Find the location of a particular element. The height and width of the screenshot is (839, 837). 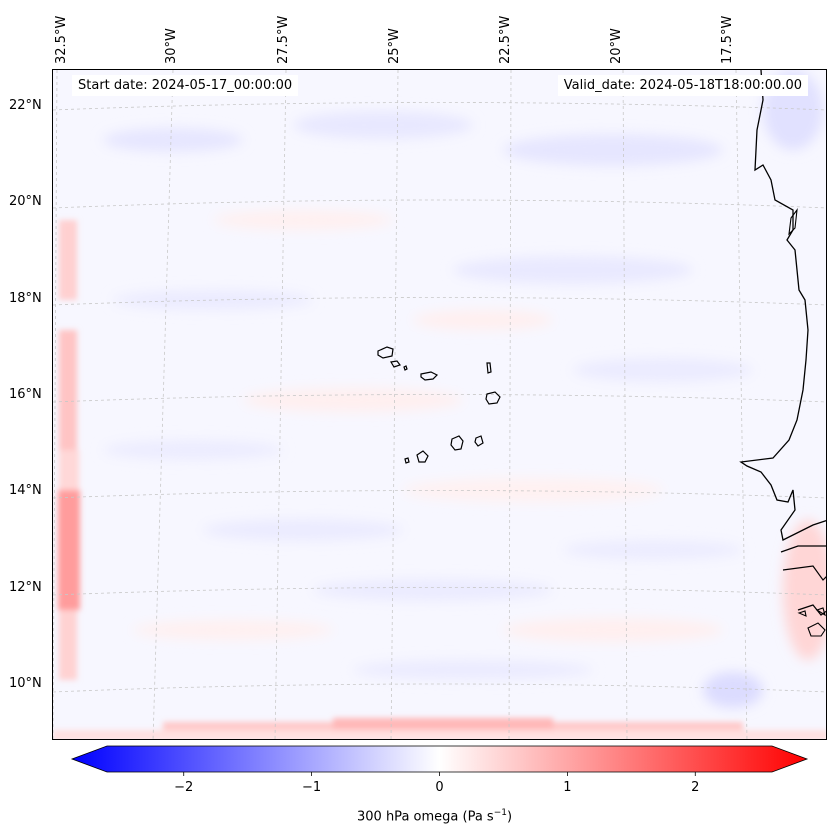

colorbar-gradient is located at coordinates (439, 759).